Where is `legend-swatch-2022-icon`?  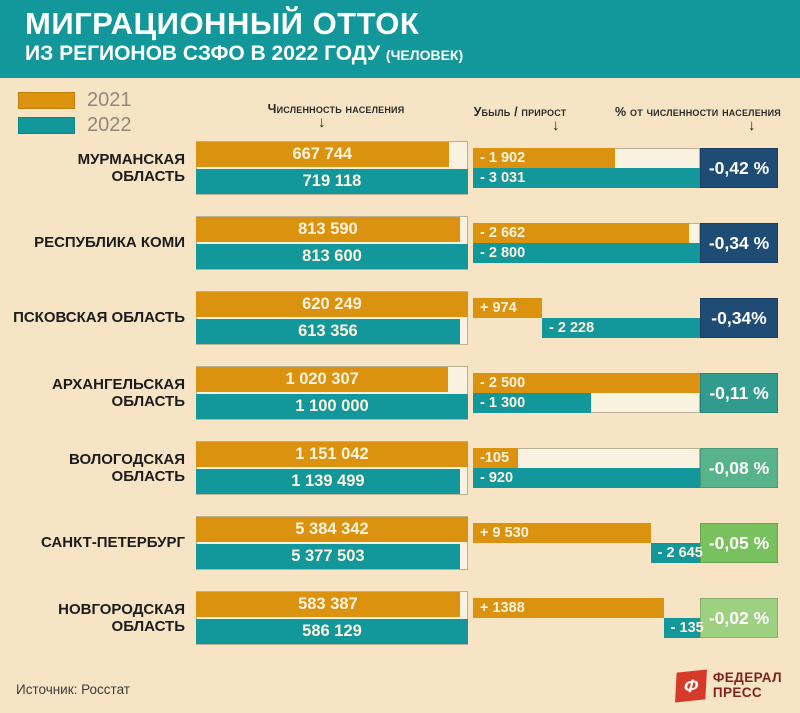 legend-swatch-2022-icon is located at coordinates (46, 125).